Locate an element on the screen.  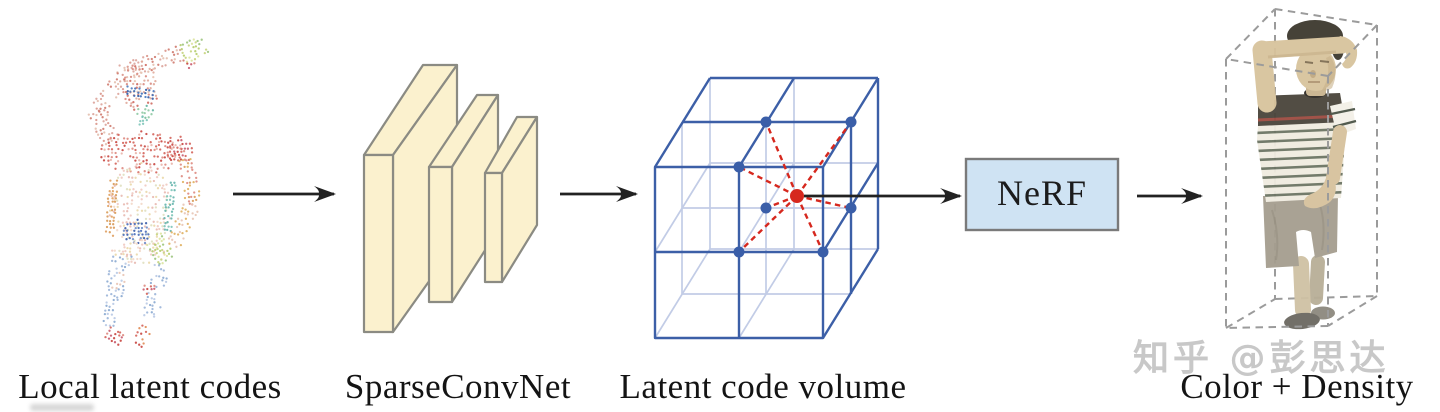
person-fingers is located at coordinates (1347, 52).